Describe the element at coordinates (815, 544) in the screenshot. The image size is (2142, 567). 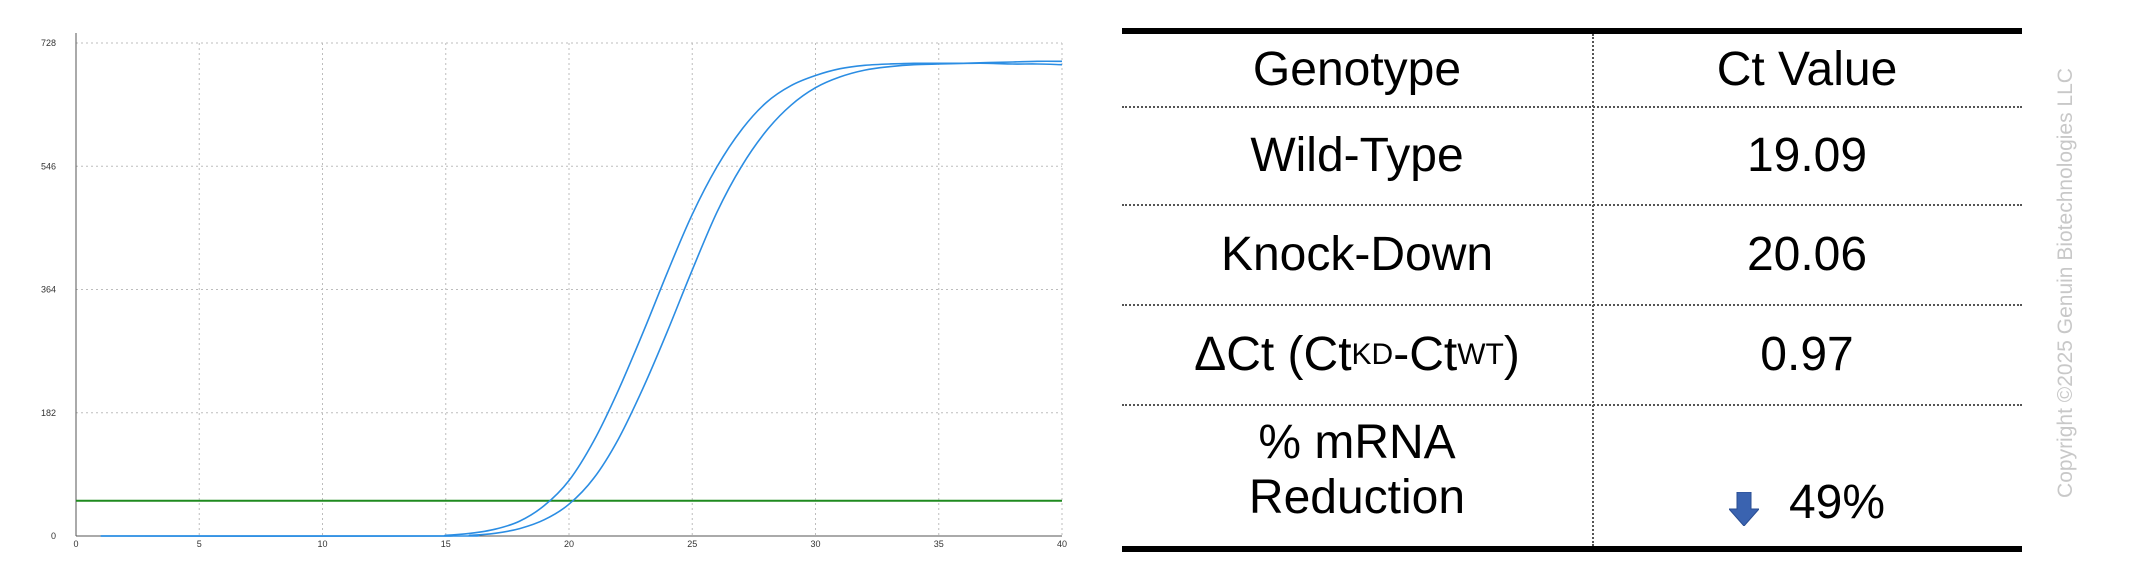
I see `x-tick-label: 30` at that location.